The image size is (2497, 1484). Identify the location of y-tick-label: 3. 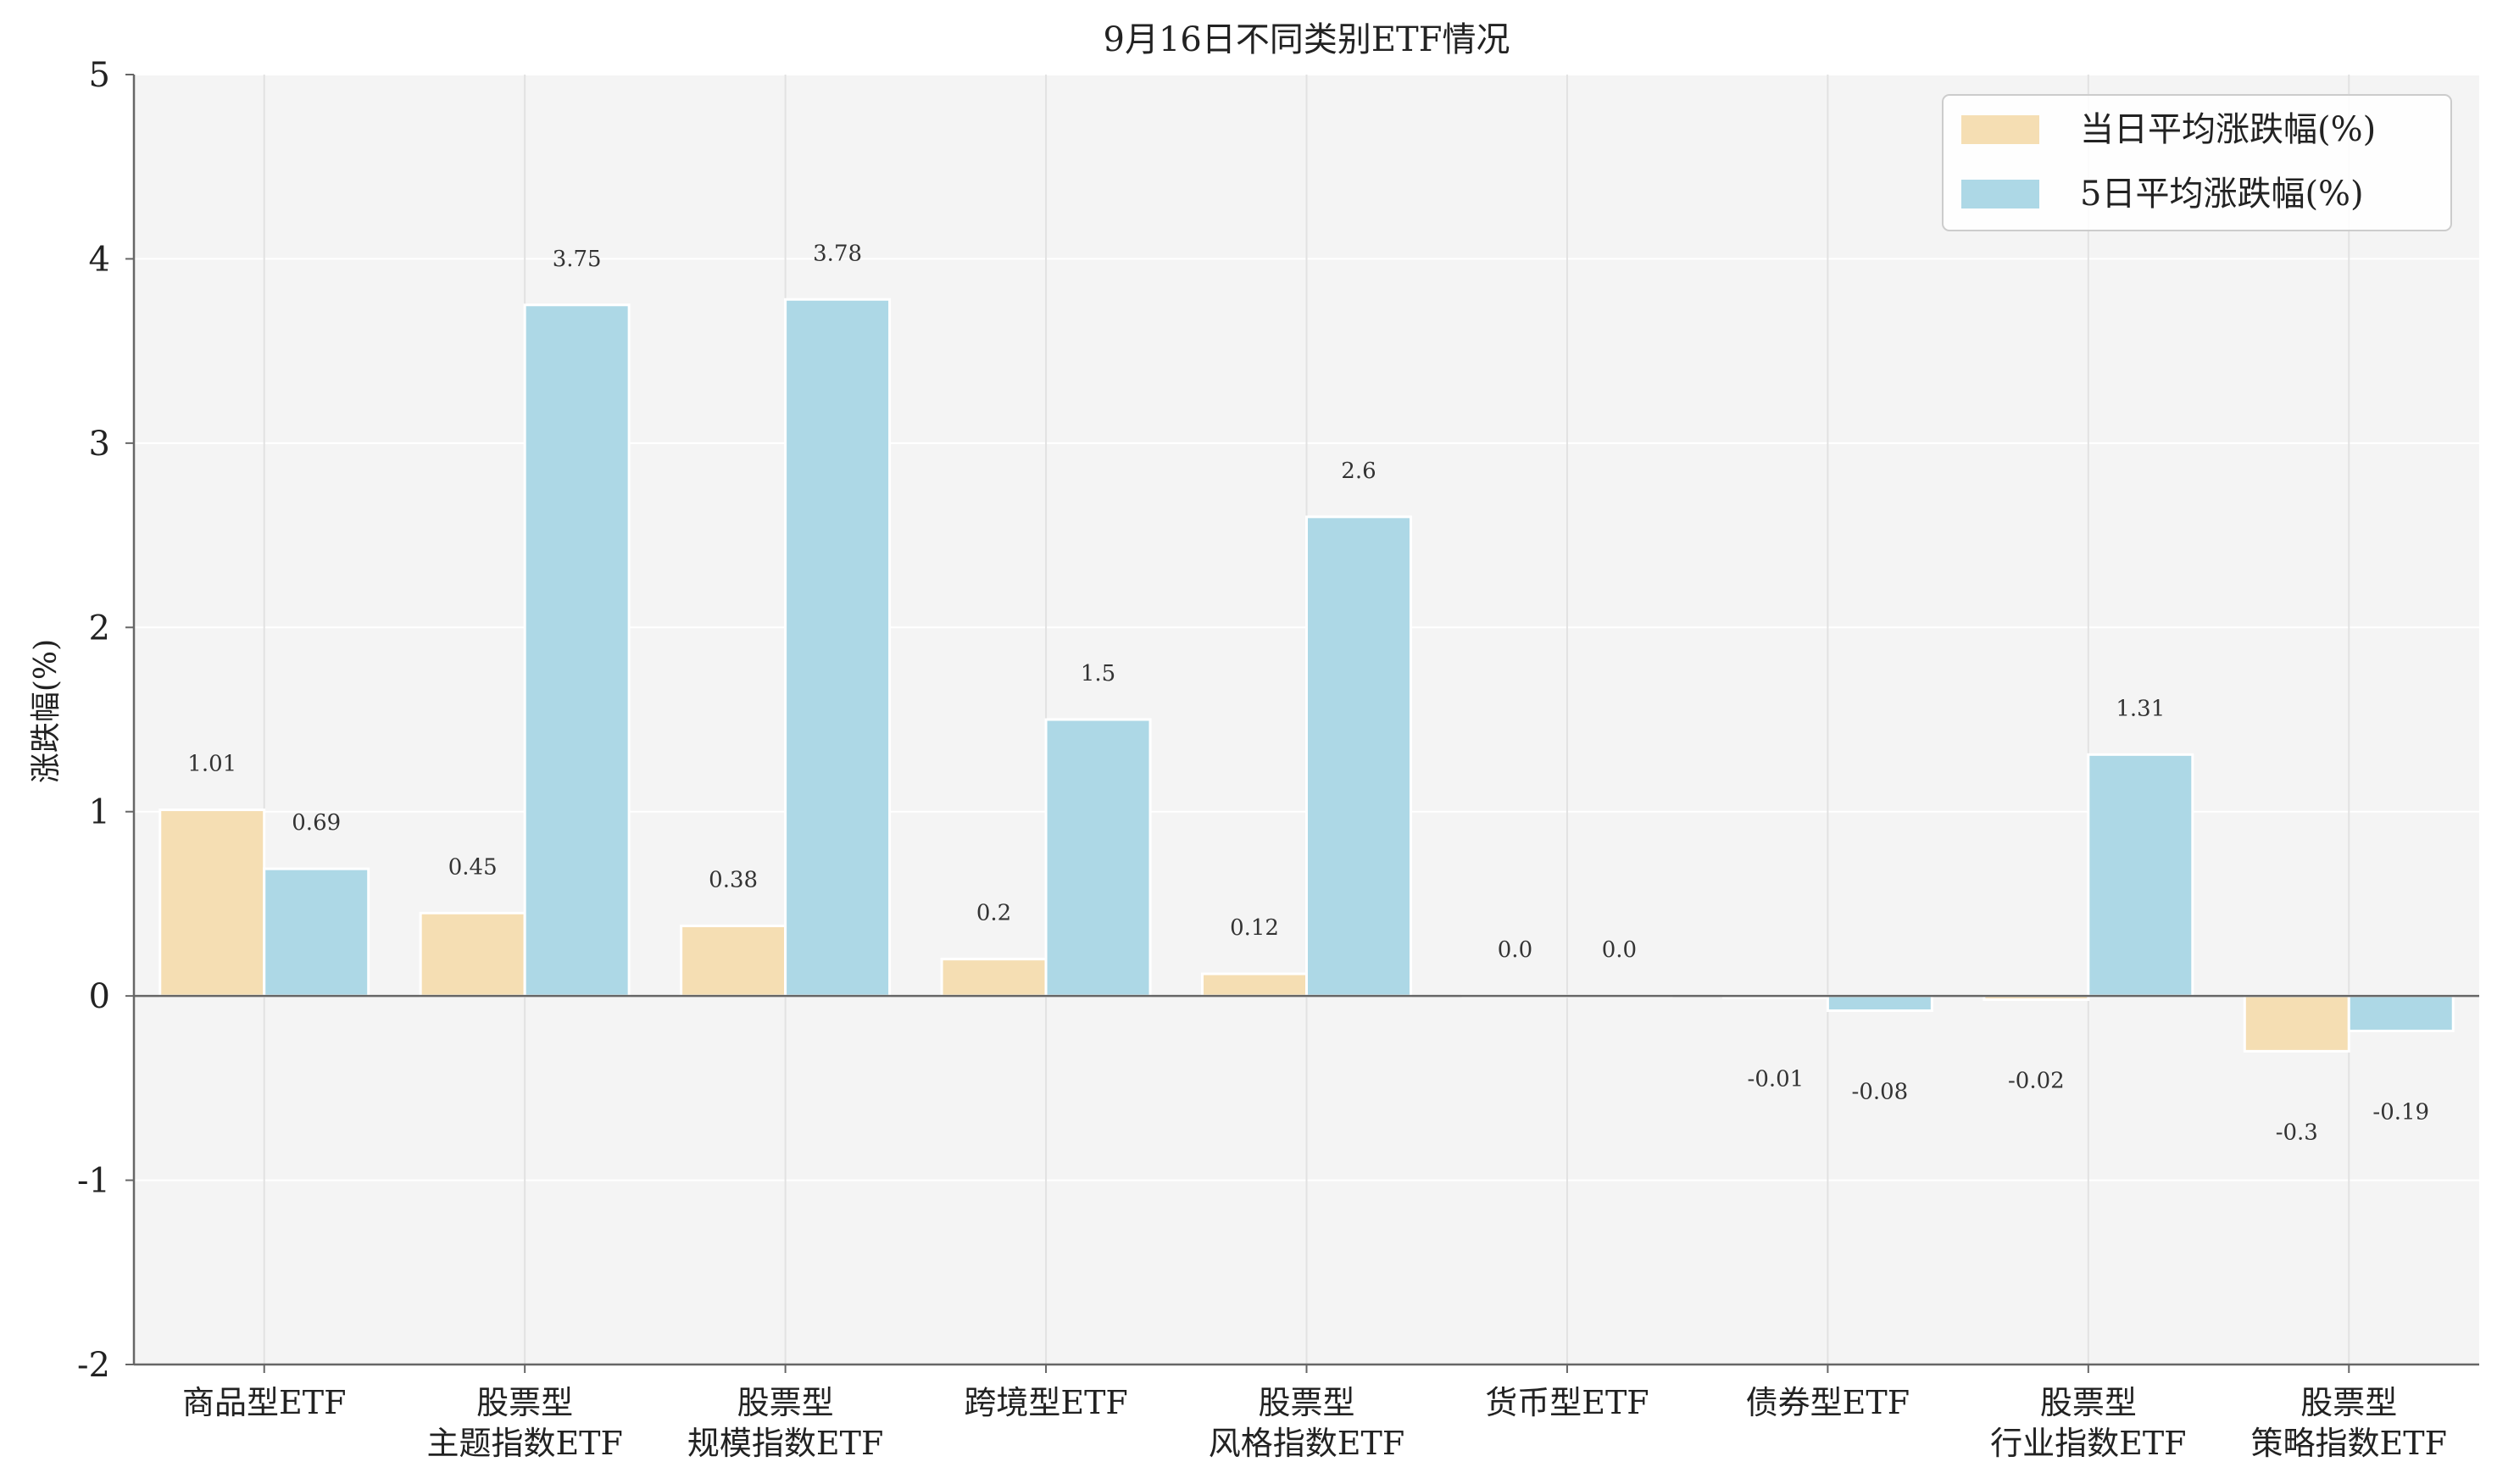
(100, 445).